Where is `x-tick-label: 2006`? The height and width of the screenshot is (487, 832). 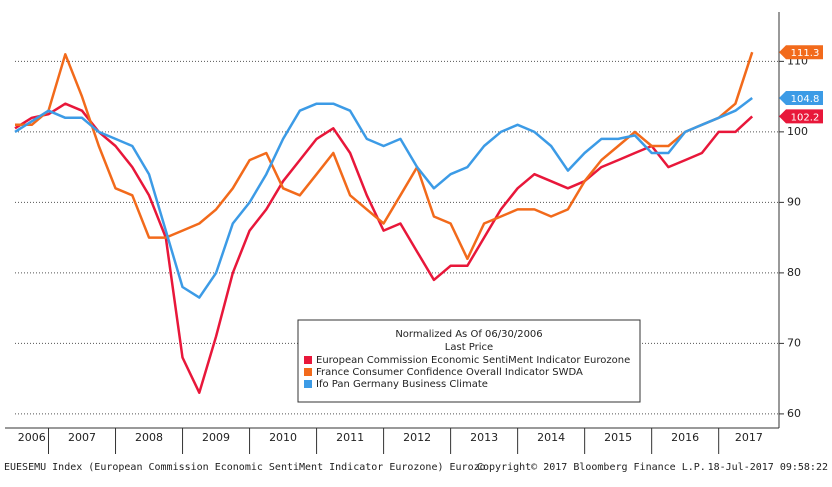
x-tick-label: 2006 is located at coordinates (32, 437).